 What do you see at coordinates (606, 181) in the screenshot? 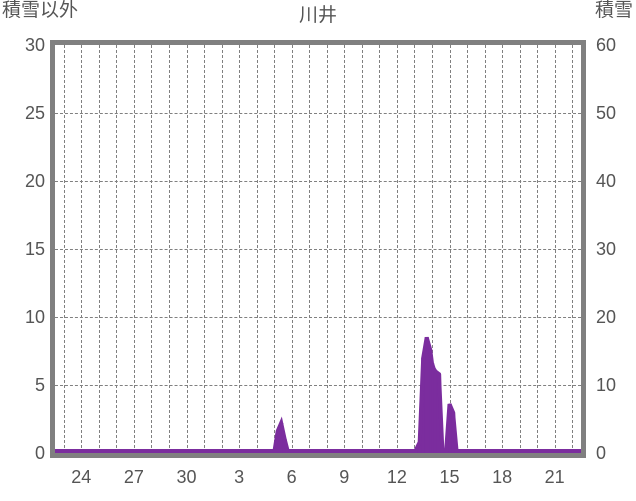
I see `right-axis-tick-label: 40` at bounding box center [606, 181].